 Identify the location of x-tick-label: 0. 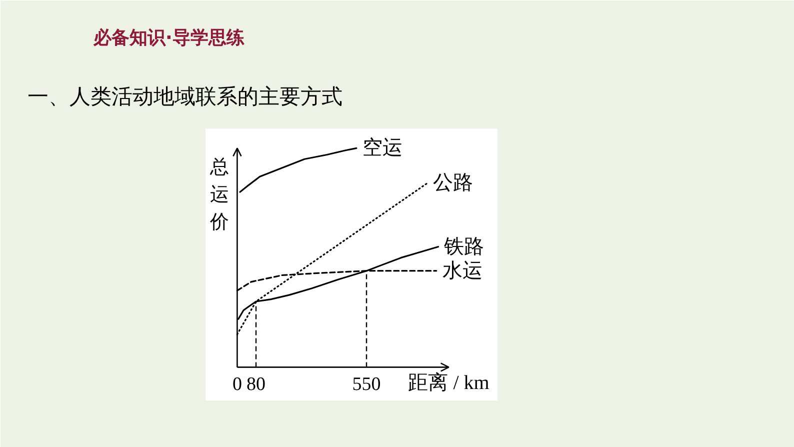
(237, 385).